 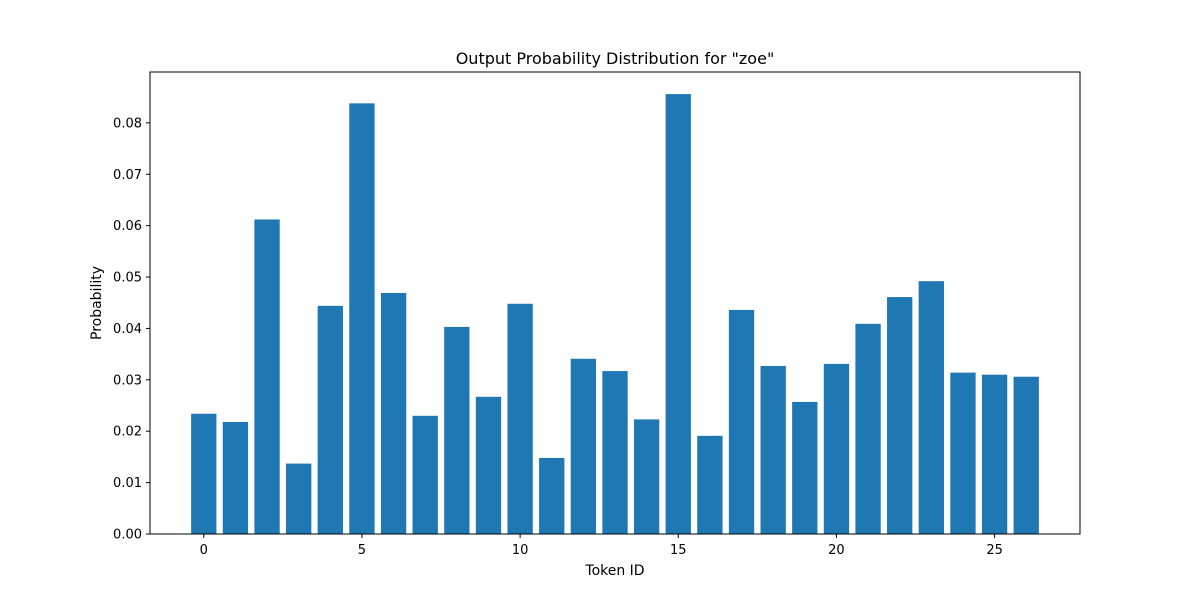 I want to click on x-tick-label: 5, so click(x=362, y=550).